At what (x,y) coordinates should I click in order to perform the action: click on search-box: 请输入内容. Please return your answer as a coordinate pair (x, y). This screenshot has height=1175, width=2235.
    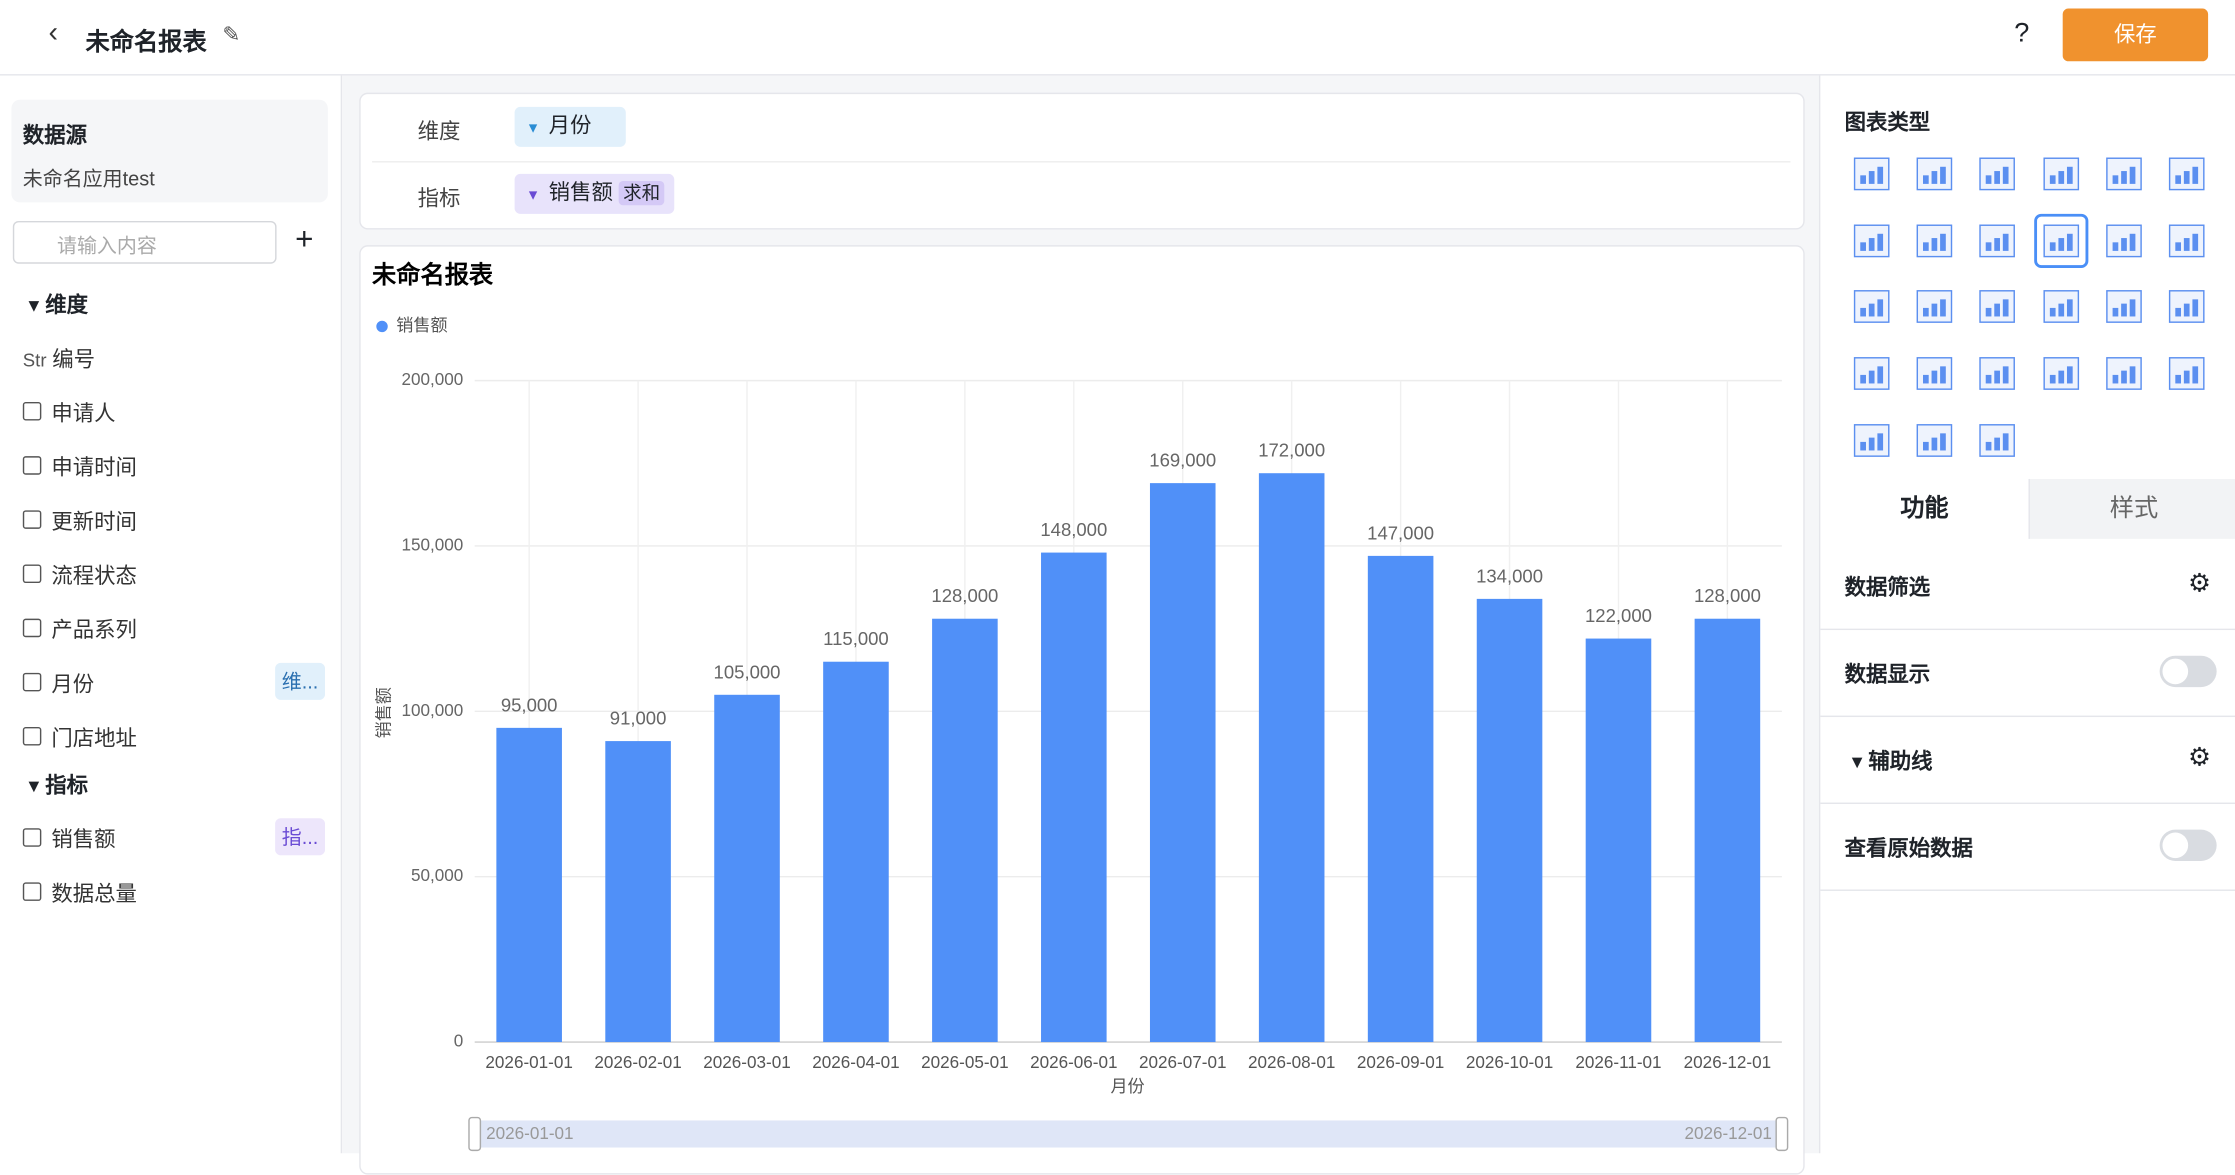
    Looking at the image, I should click on (144, 242).